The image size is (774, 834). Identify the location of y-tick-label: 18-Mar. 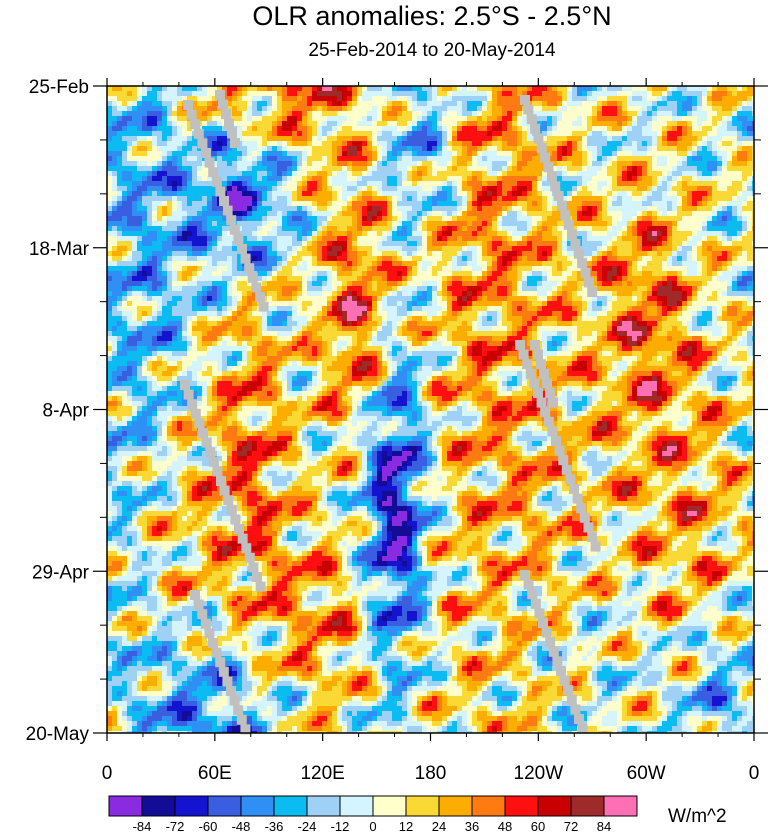
(59, 249).